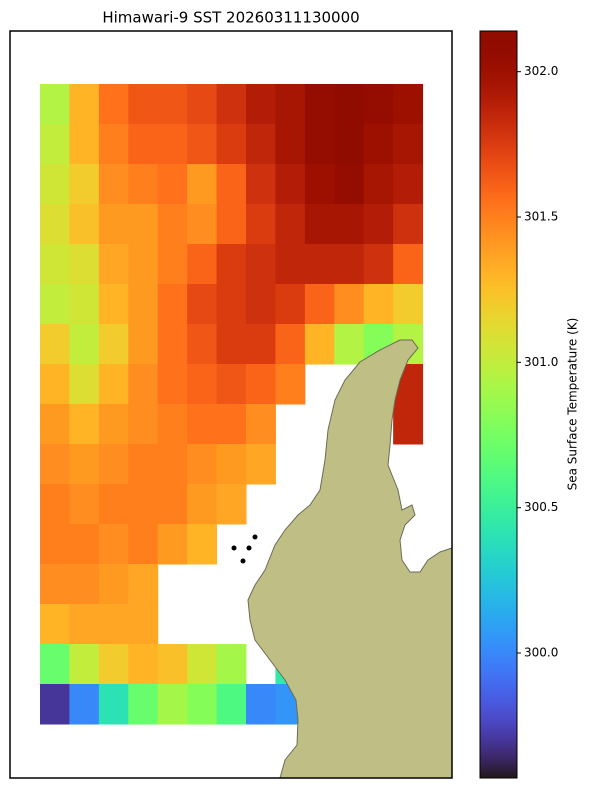  What do you see at coordinates (573, 404) in the screenshot?
I see `colorbar-label: Sea Surface Temperature (K)` at bounding box center [573, 404].